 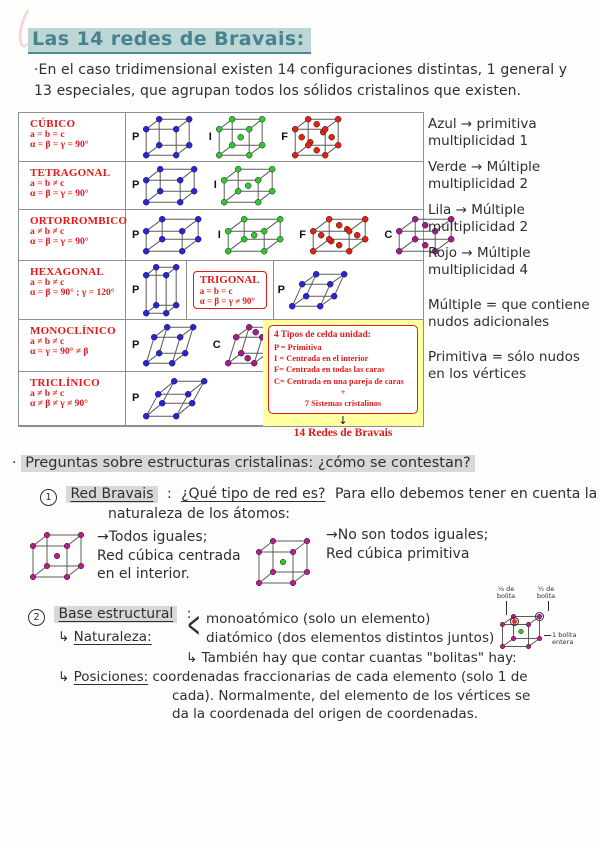 What do you see at coordinates (152, 537) in the screenshot?
I see `caption-line: →Todos iguales;` at bounding box center [152, 537].